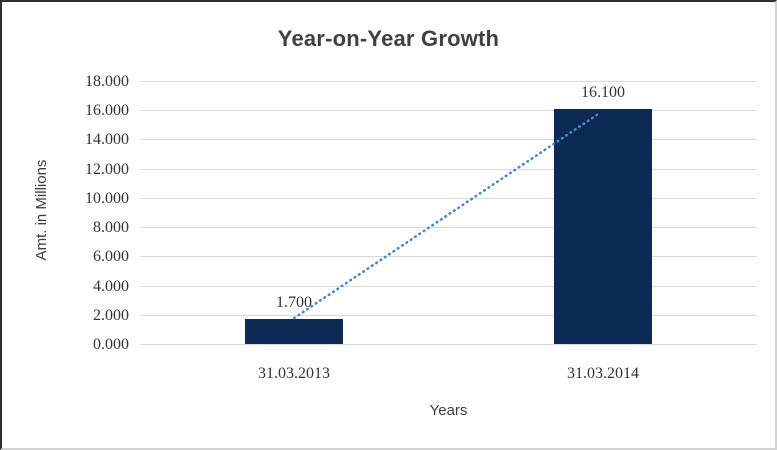 Image resolution: width=777 pixels, height=450 pixels. I want to click on x-tick-label: 31.03.2014, so click(603, 373).